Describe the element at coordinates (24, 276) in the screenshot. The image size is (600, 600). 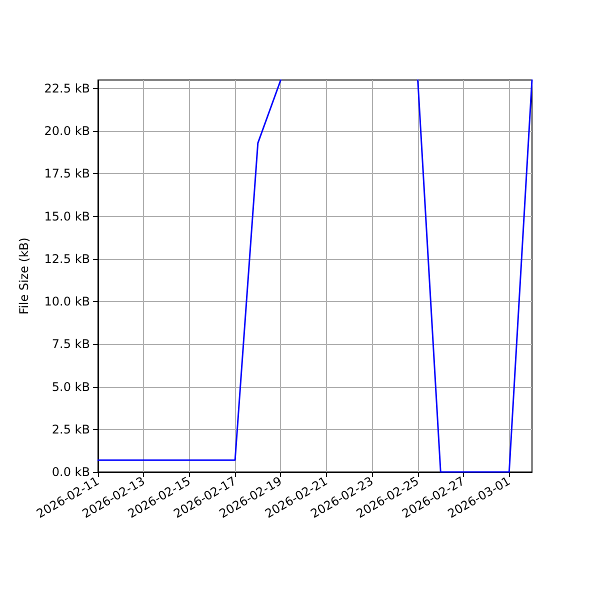
I see `y-axis-title: File Size (kB)` at that location.